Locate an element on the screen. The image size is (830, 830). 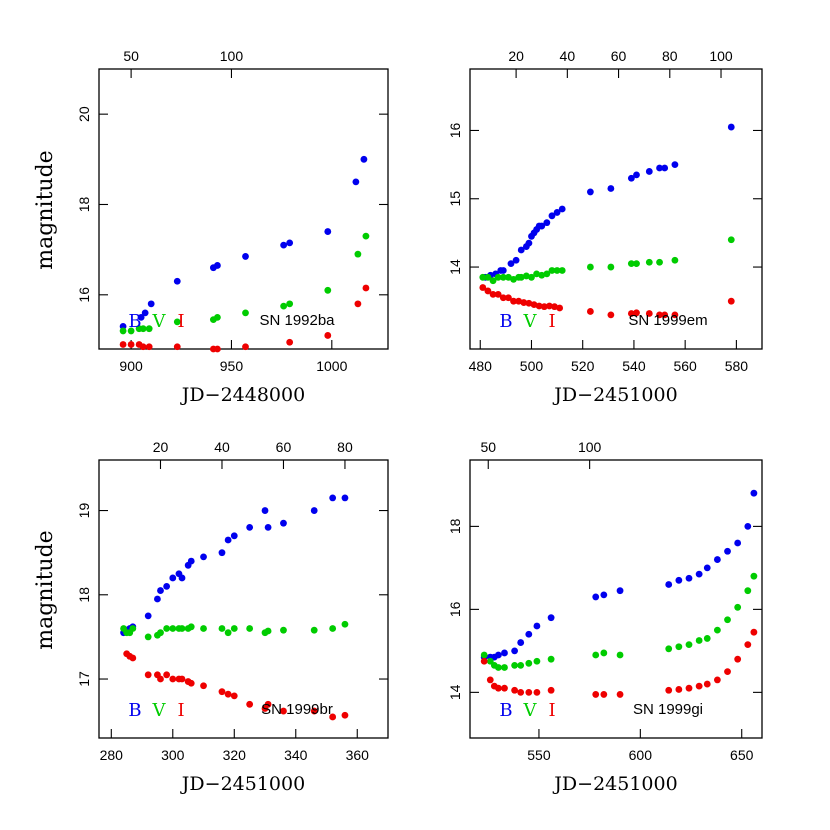
top-tick-label: 80 is located at coordinates (345, 447).